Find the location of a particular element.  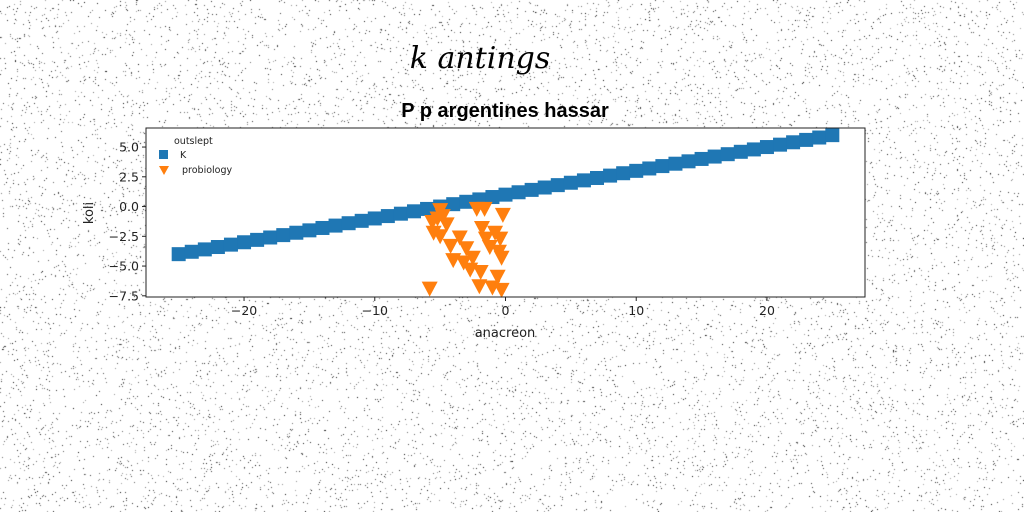

x-tick-label: 10 is located at coordinates (636, 310).